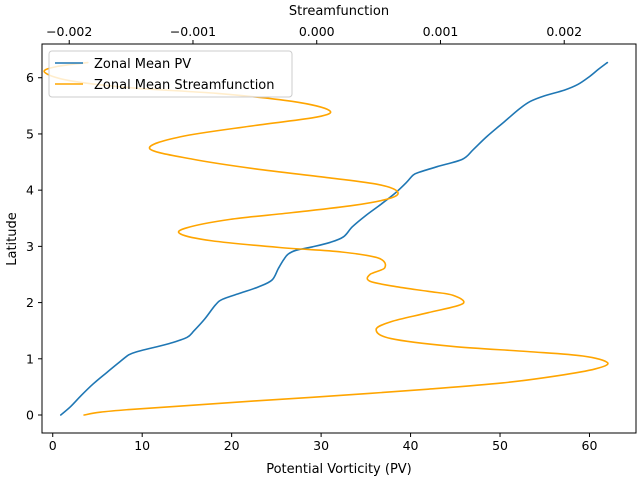 This screenshot has height=485, width=640. Describe the element at coordinates (184, 85) in the screenshot. I see `legend-label-zonal-mean-streamfunction: Zonal Mean Streamfunction` at that location.